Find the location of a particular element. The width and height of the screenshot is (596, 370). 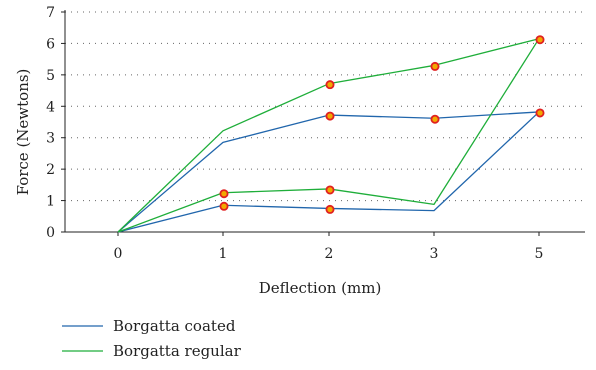

y-tick-label: 6 is located at coordinates (50, 44).